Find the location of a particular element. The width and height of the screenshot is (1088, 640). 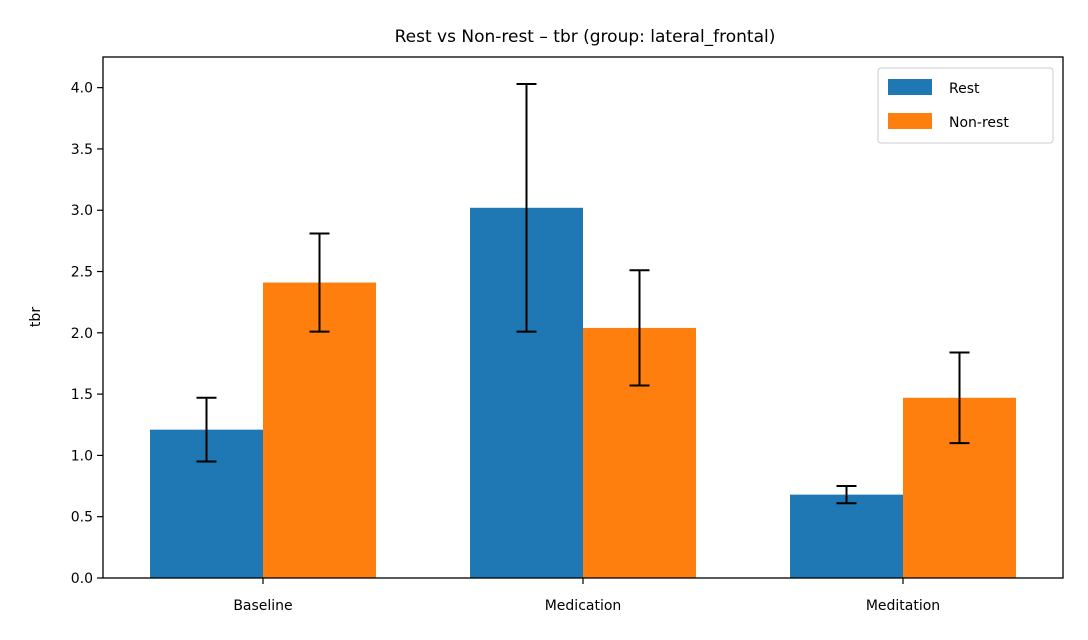

y-tick-label: 0.5 is located at coordinates (82, 518).